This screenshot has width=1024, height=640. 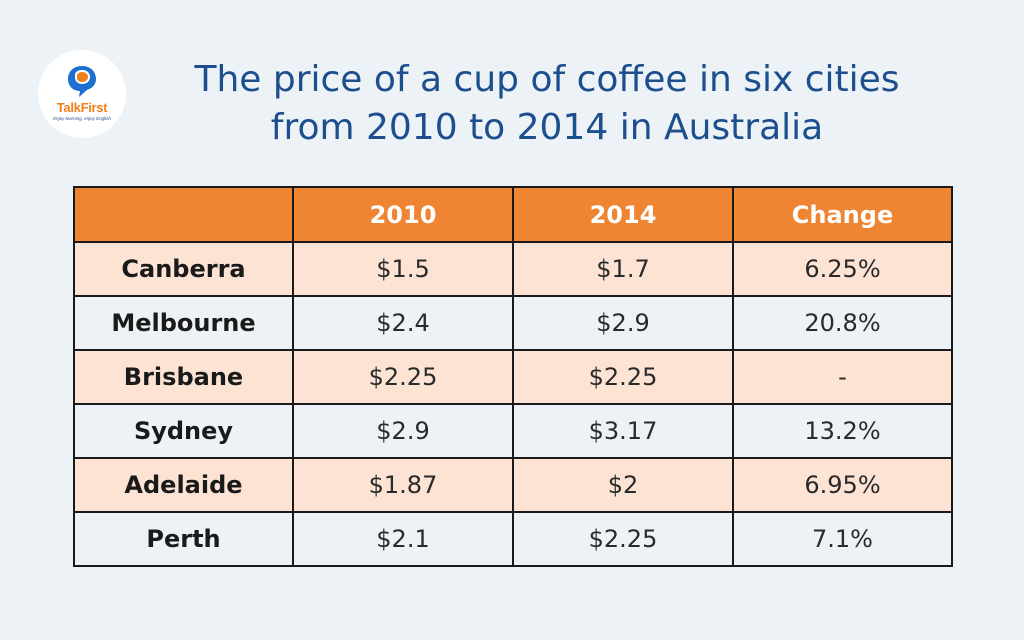 What do you see at coordinates (82, 118) in the screenshot?
I see `logo-tagline: Enjoy learning, enjoy English` at bounding box center [82, 118].